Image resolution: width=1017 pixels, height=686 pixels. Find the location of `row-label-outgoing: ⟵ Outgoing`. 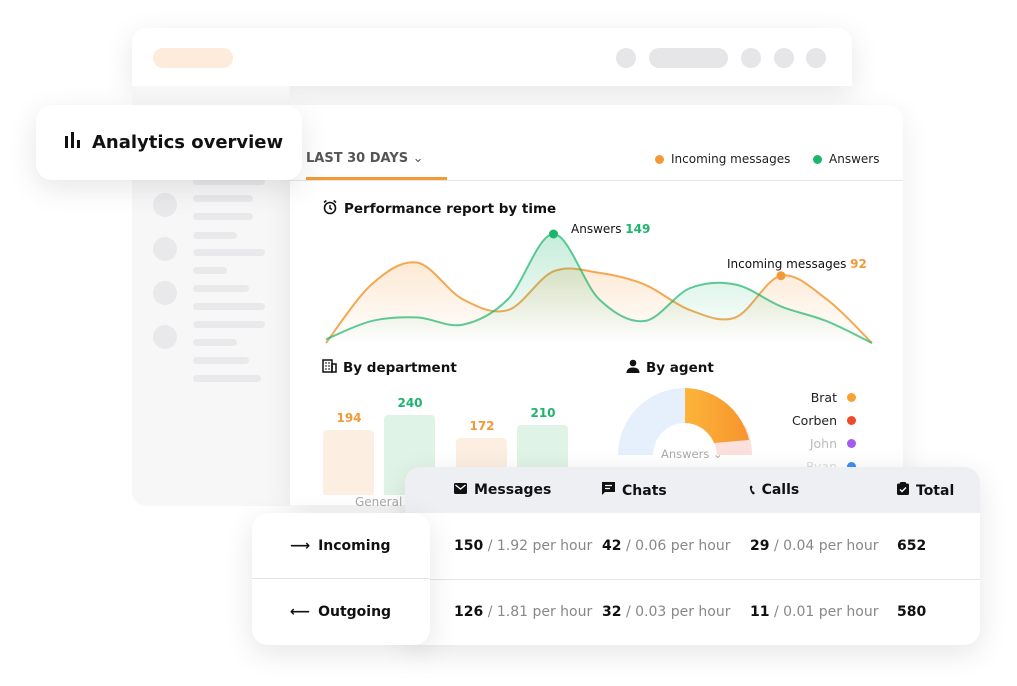

row-label-outgoing: ⟵ Outgoing is located at coordinates (341, 612).